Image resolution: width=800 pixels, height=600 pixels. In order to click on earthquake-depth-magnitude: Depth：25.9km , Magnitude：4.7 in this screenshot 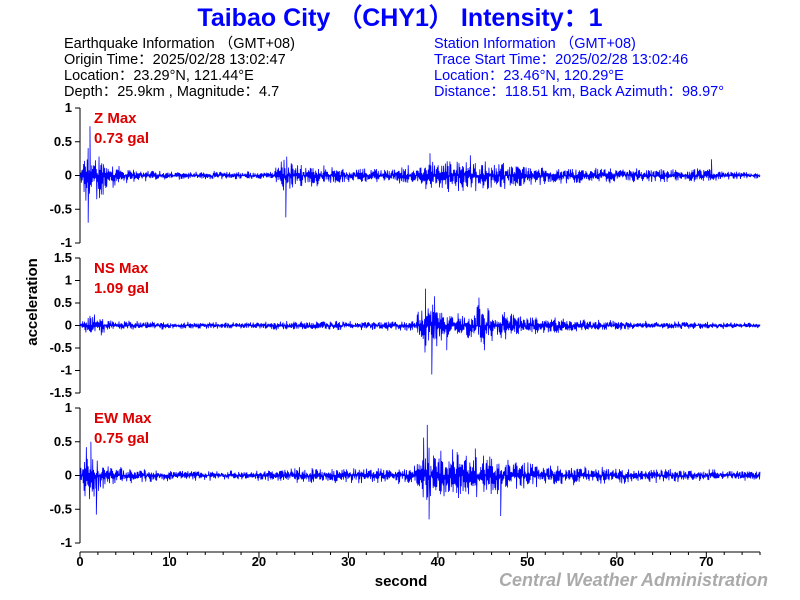, I will do `click(171, 92)`.